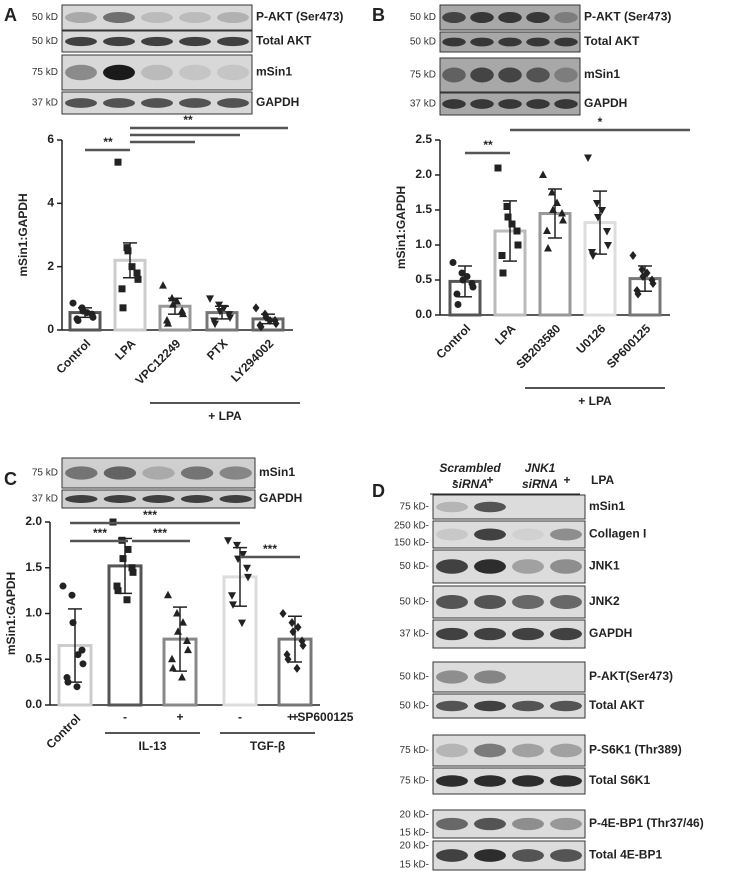  Describe the element at coordinates (50, 203) in the screenshot. I see `y-tick-label: 4` at that location.